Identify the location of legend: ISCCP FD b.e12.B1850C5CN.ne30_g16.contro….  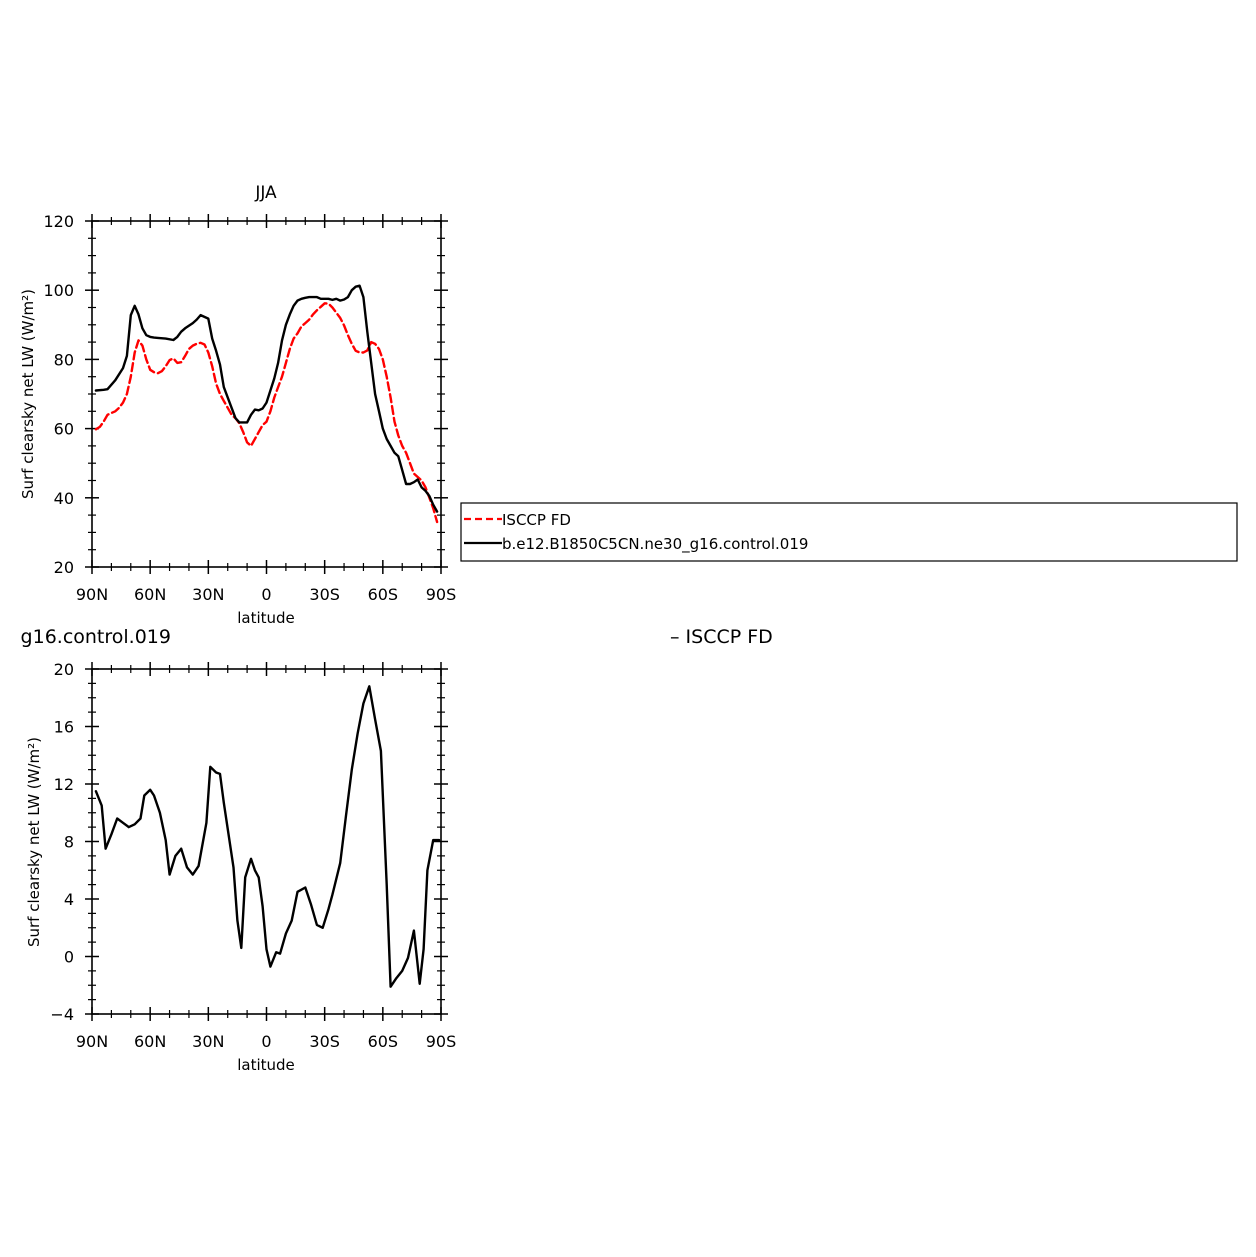
(849, 532).